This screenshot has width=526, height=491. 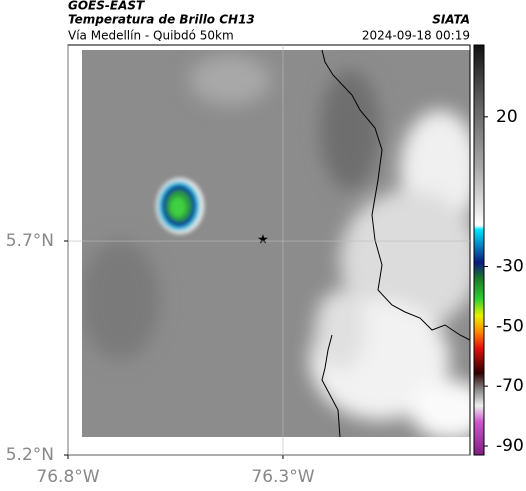 What do you see at coordinates (30, 455) in the screenshot?
I see `y-tick-label: 5.2°N` at bounding box center [30, 455].